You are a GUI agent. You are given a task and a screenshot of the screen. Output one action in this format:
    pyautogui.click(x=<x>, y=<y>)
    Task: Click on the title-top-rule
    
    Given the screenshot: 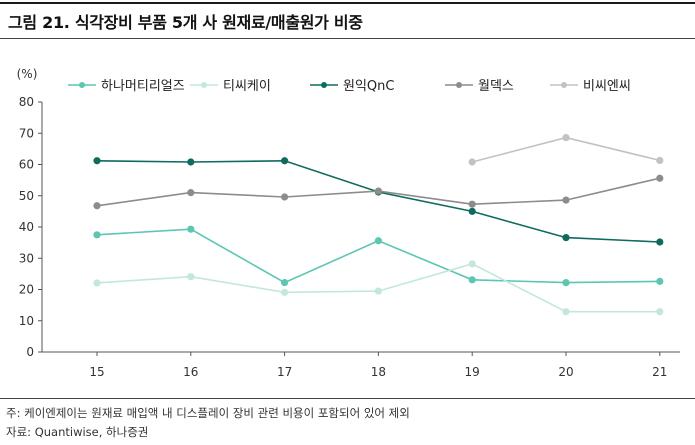 What is the action you would take?
    pyautogui.click(x=347, y=3)
    